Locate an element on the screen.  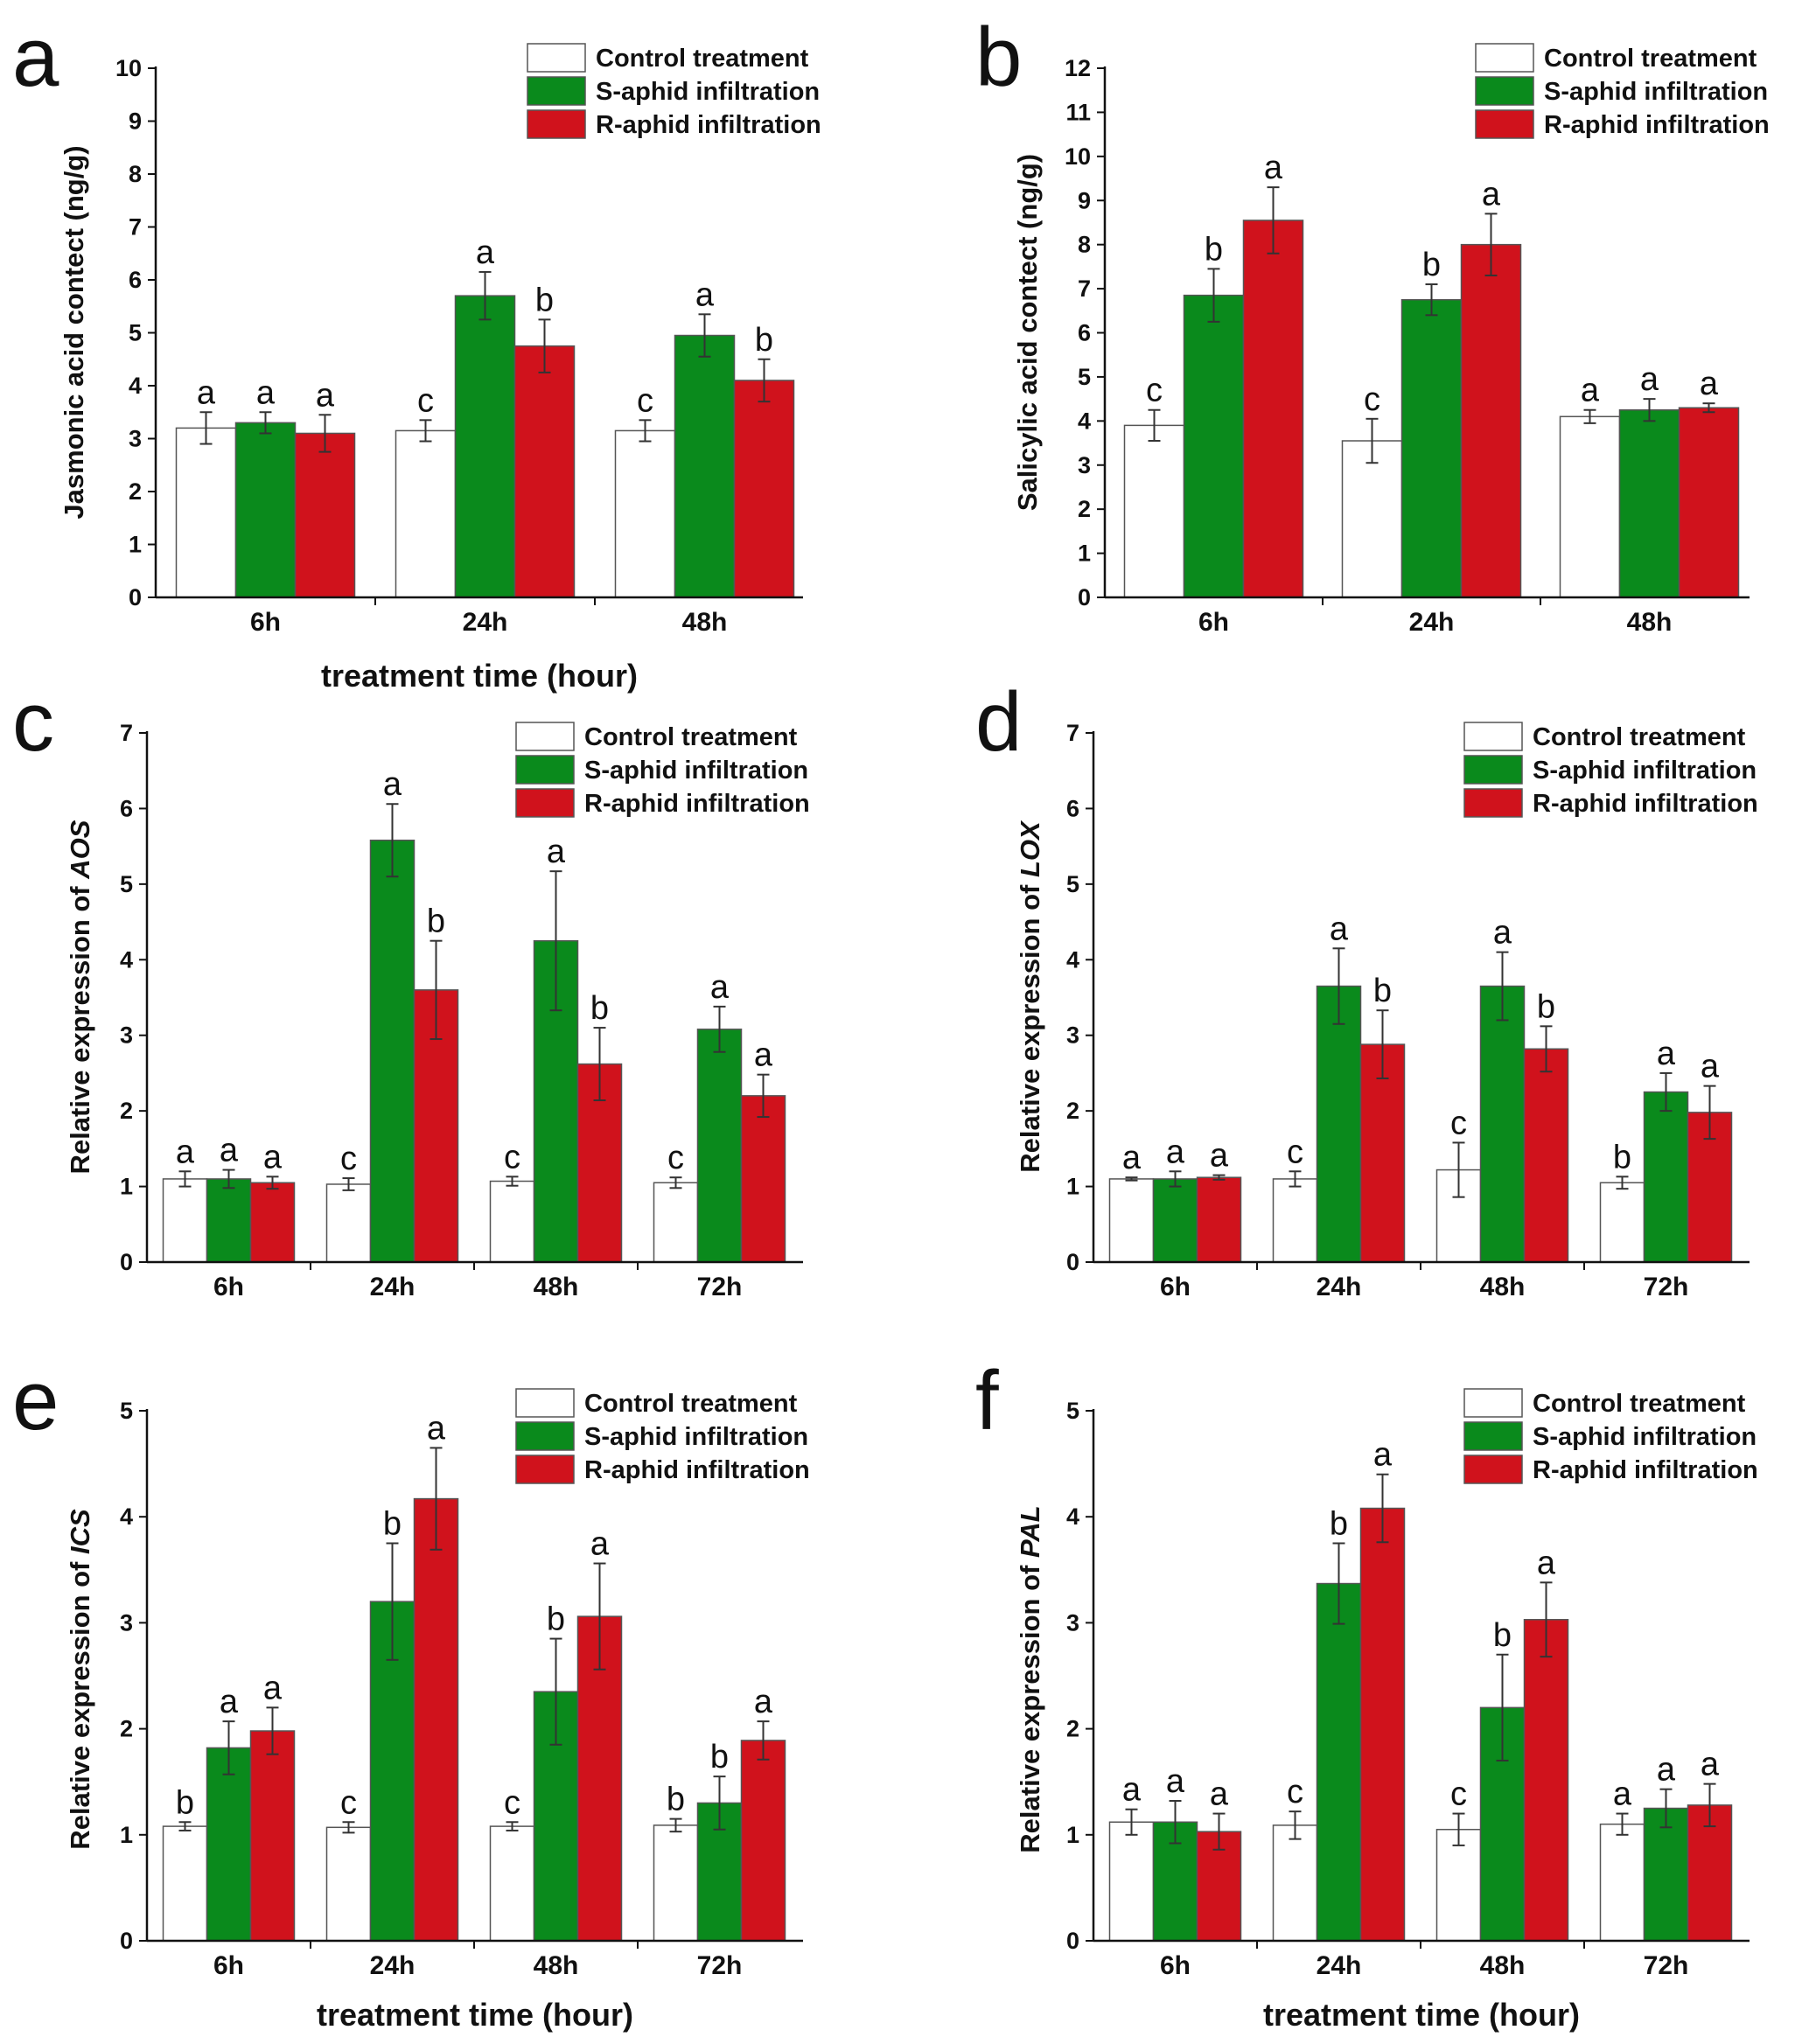
y-axis-title: Relative expression of ICS is located at coordinates (80, 1679).